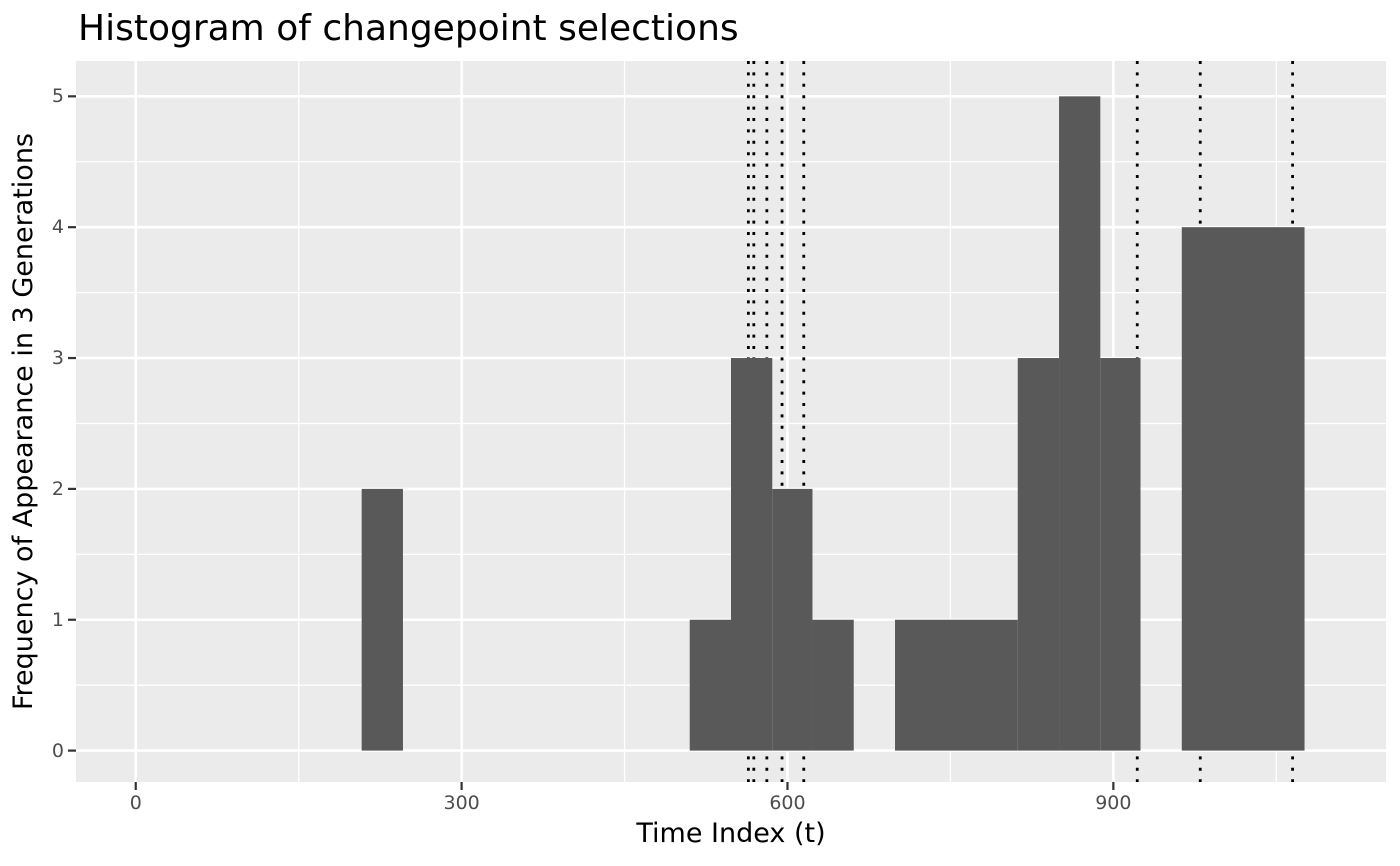  I want to click on y-tick-label: 1, so click(57, 619).